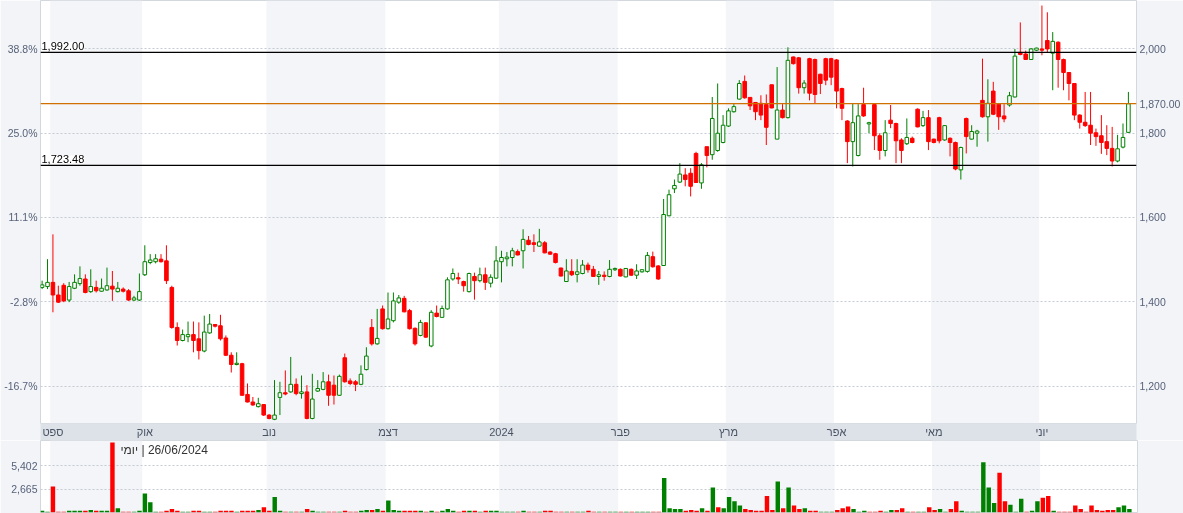  I want to click on x-tick-label: אוק, so click(145, 431).